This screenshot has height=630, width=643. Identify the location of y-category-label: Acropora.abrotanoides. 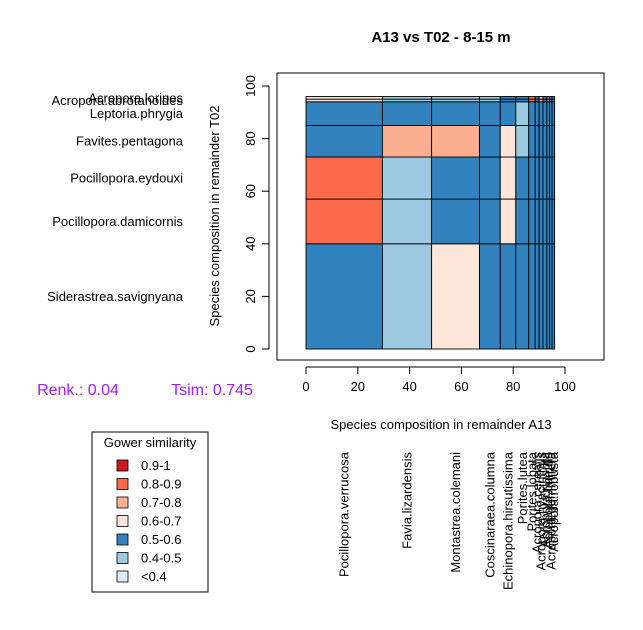
(117, 100).